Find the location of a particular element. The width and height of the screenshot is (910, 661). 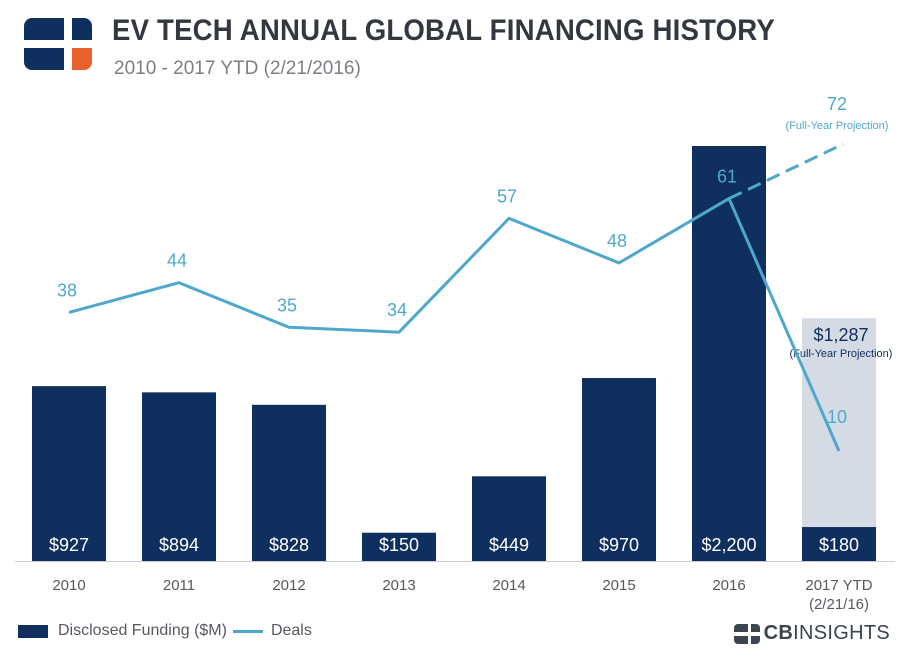

x-tick-label: 2010 is located at coordinates (68, 585).